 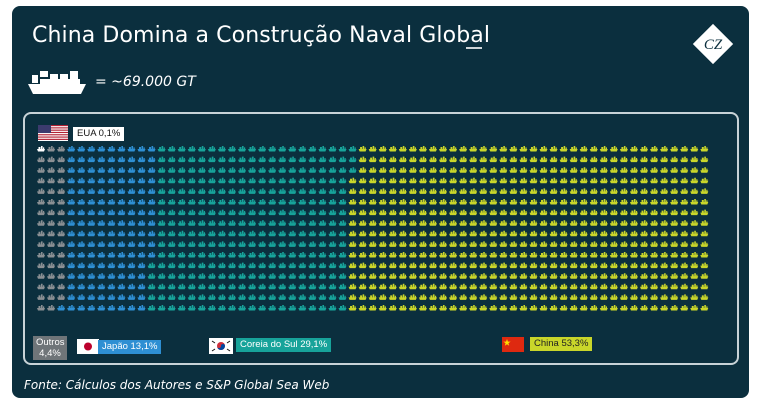 I want to click on usa-flag-icon, so click(x=53, y=135).